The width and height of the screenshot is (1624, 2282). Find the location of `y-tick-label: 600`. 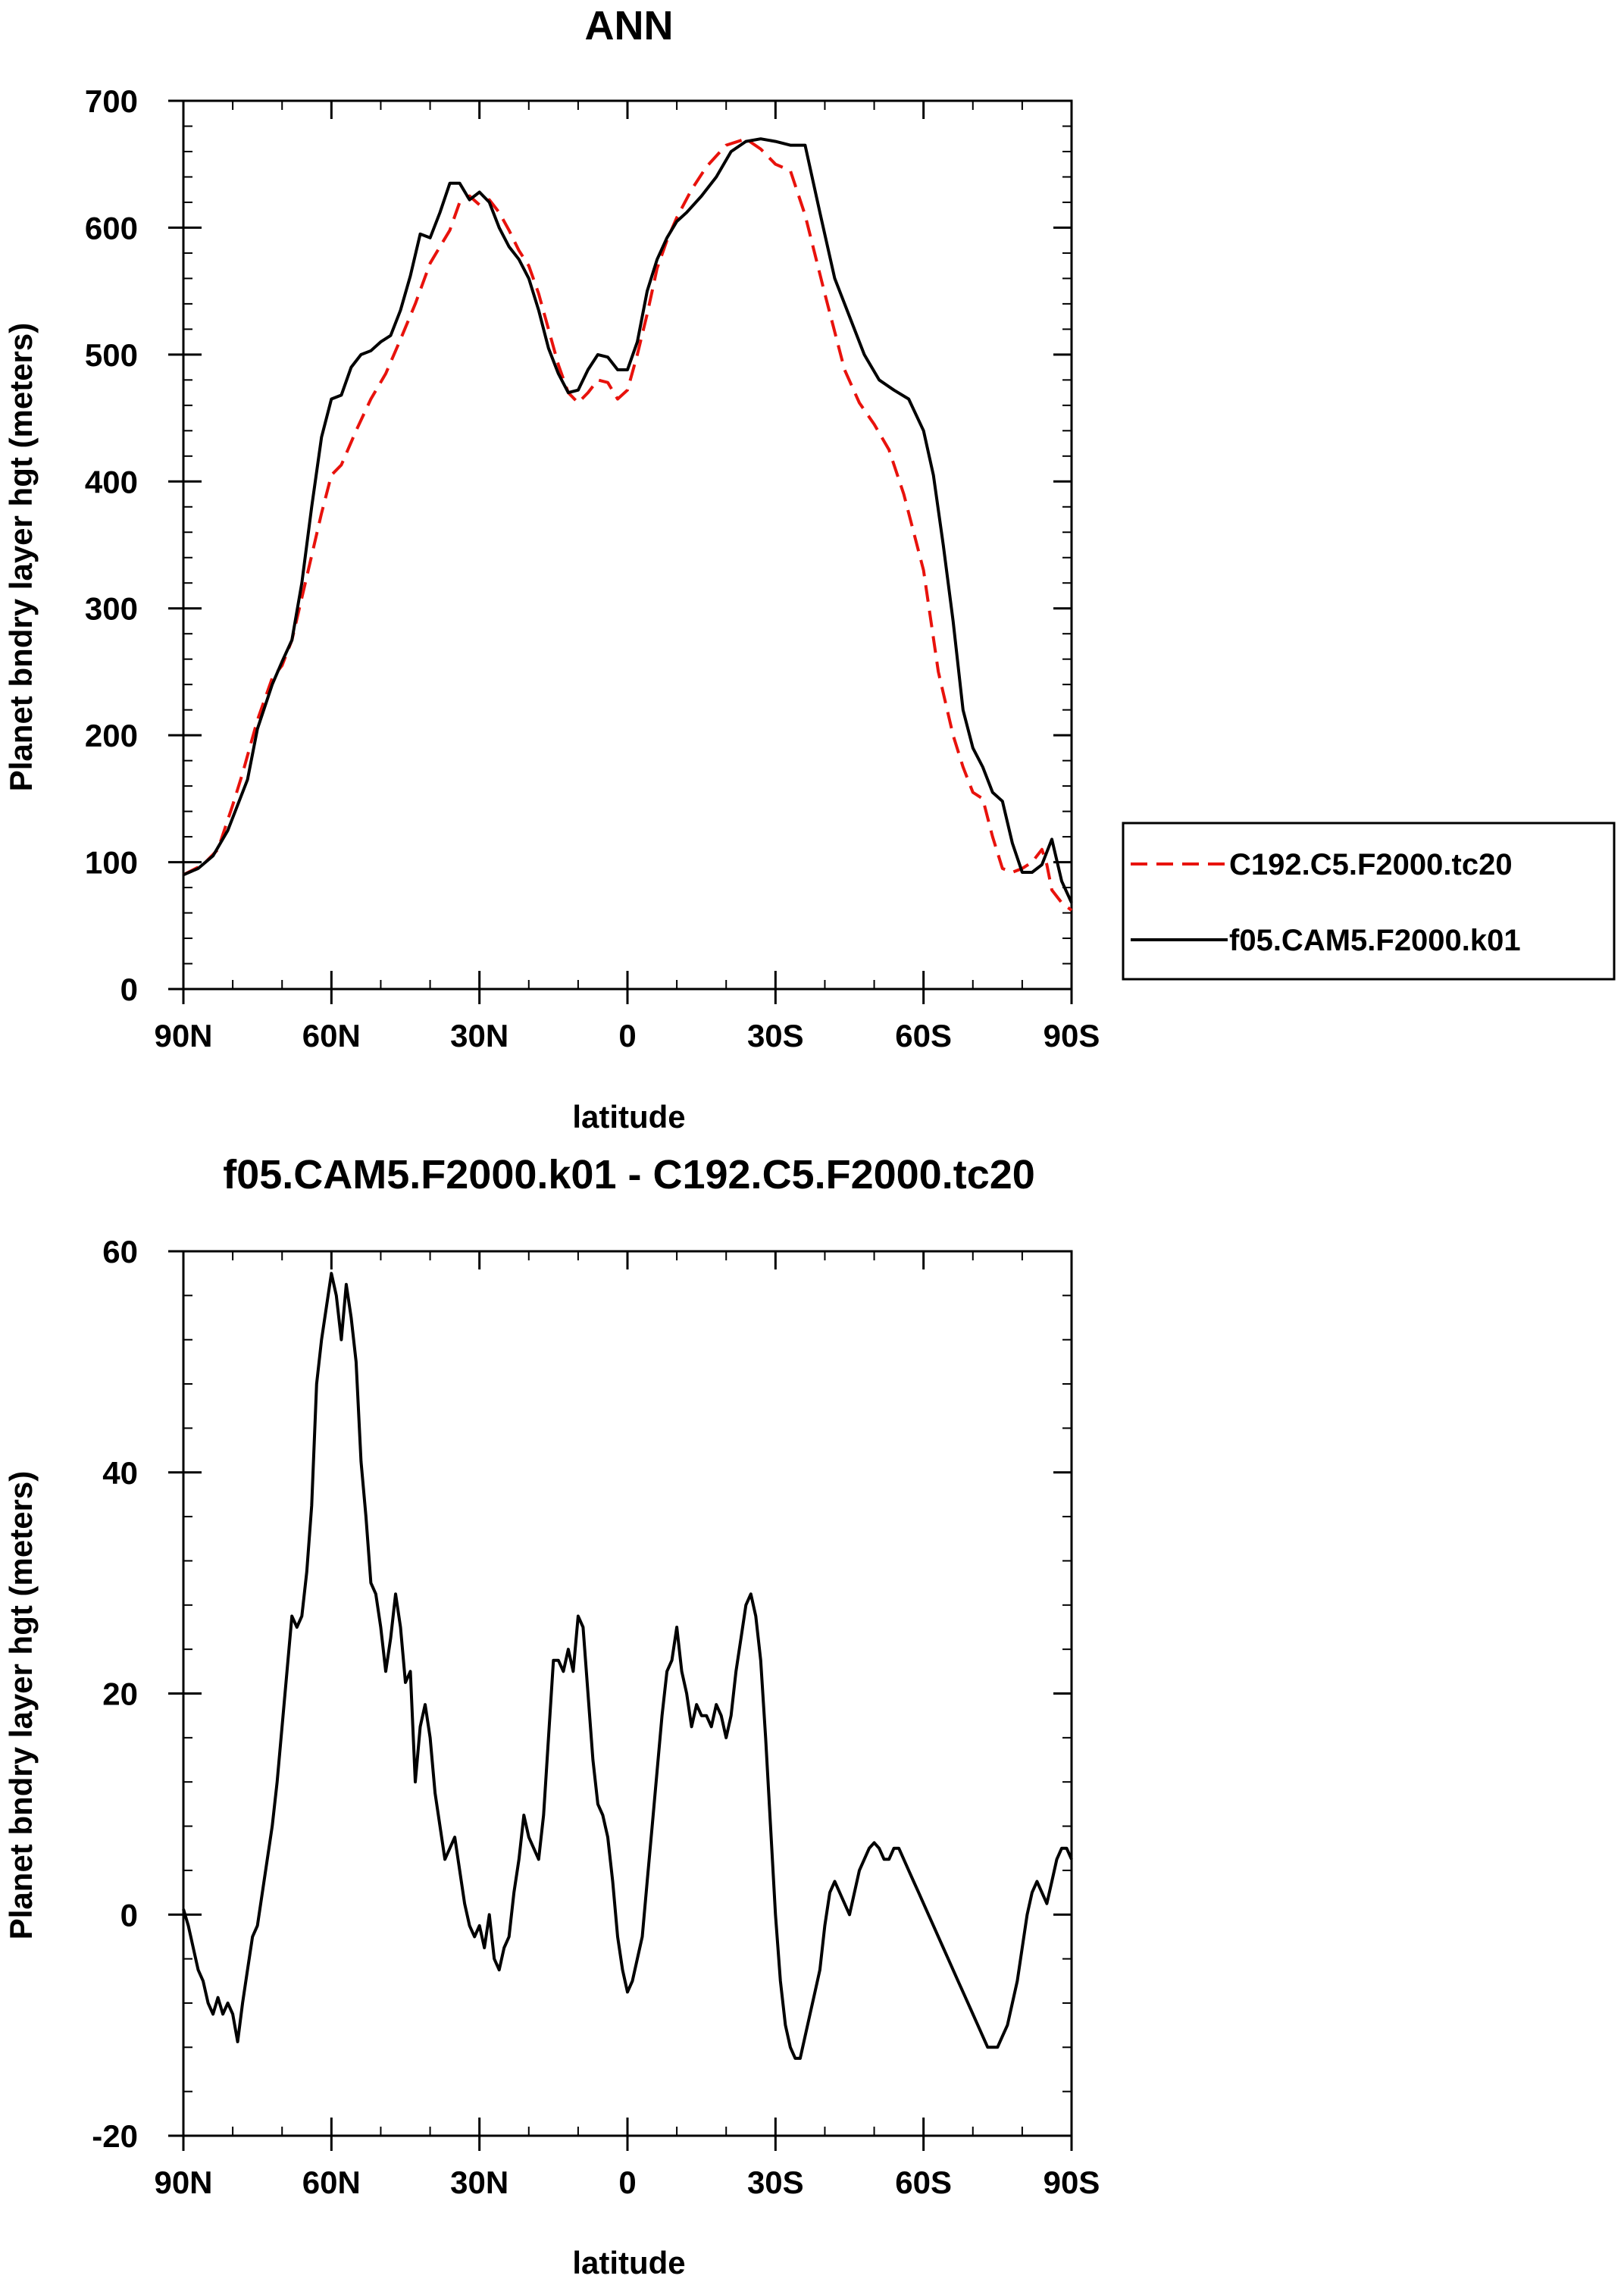

y-tick-label: 600 is located at coordinates (111, 228).